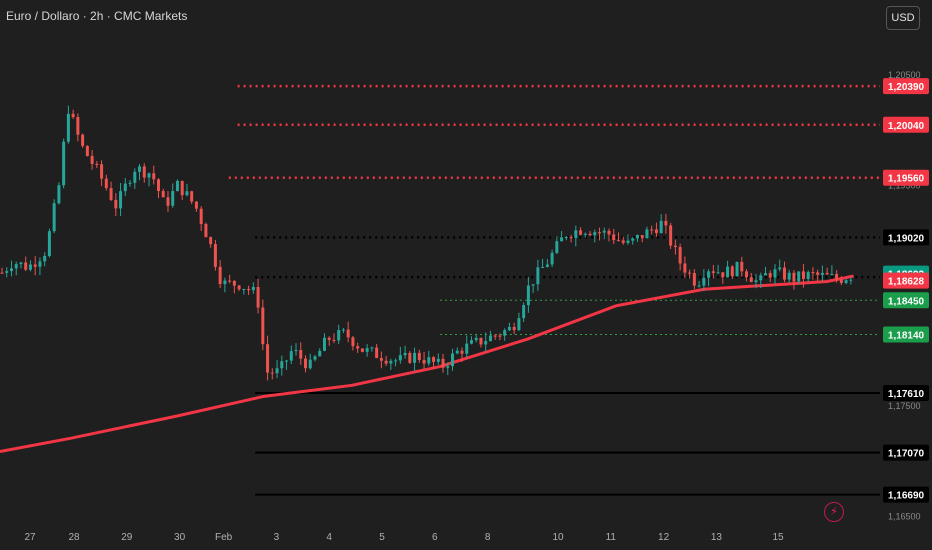 This screenshot has height=550, width=932. Describe the element at coordinates (382, 537) in the screenshot. I see `x-tick-label: 5` at that location.